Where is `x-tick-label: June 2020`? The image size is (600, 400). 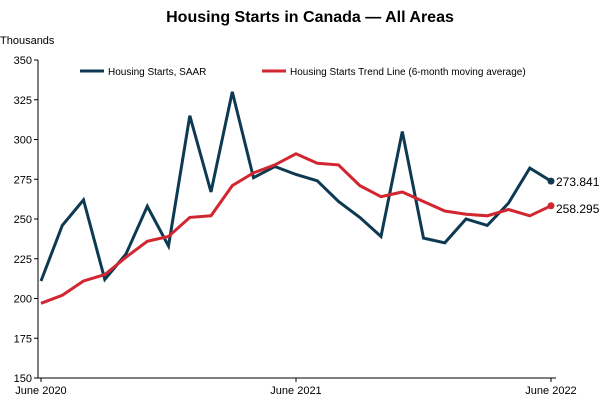 x-tick-label: June 2020 is located at coordinates (40, 391).